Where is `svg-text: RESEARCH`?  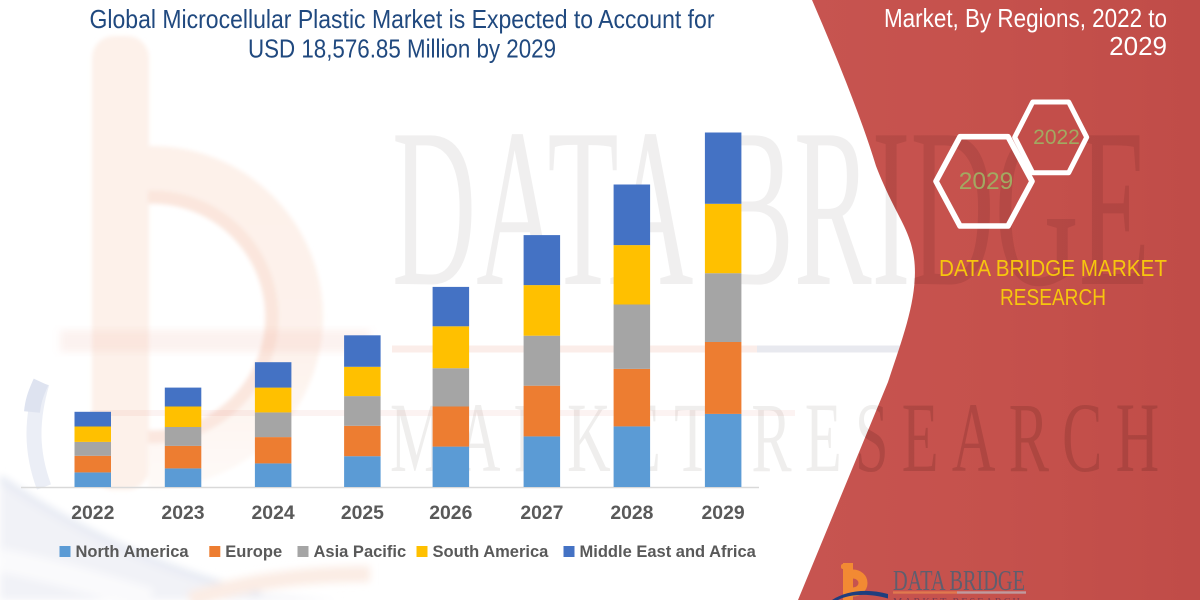 svg-text: RESEARCH is located at coordinates (1053, 297).